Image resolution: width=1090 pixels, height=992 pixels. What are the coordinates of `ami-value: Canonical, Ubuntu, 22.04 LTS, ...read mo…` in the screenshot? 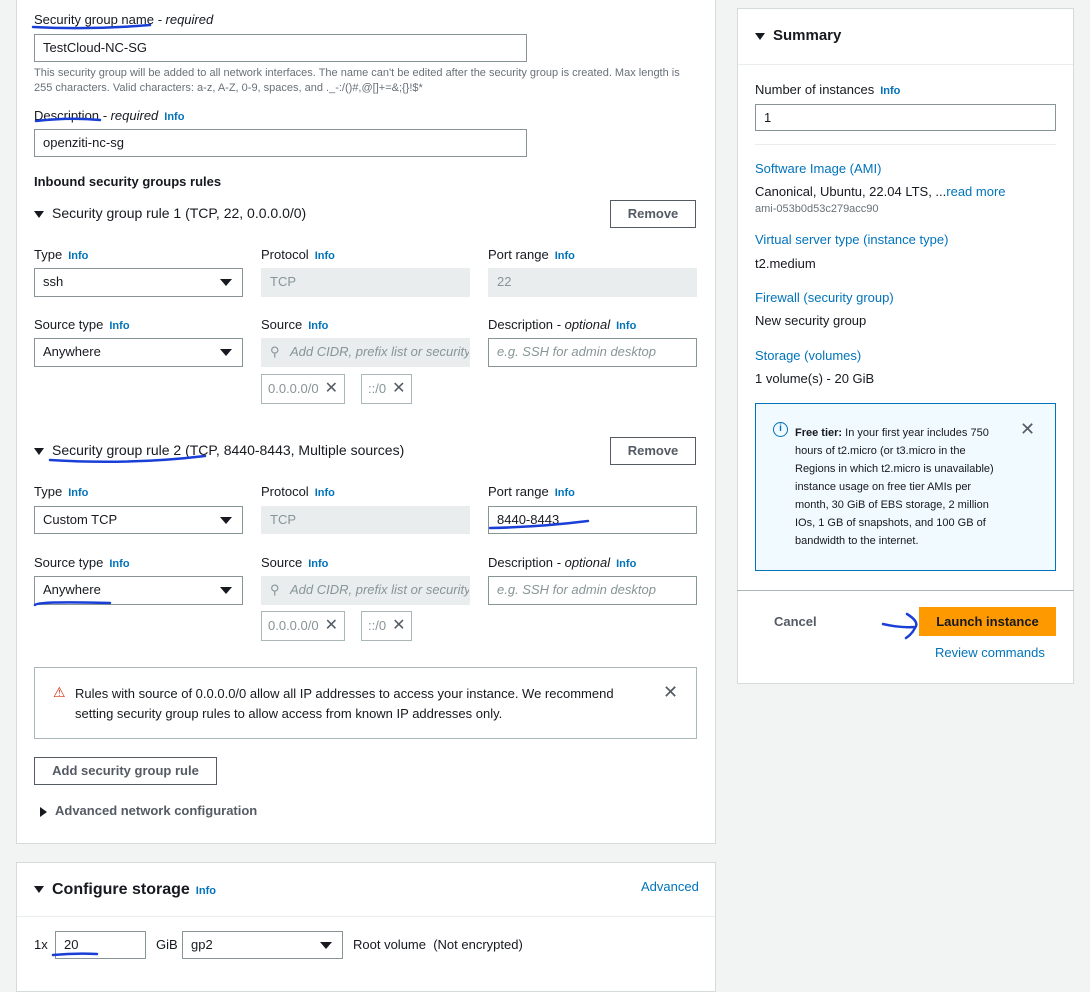 It's located at (880, 191).